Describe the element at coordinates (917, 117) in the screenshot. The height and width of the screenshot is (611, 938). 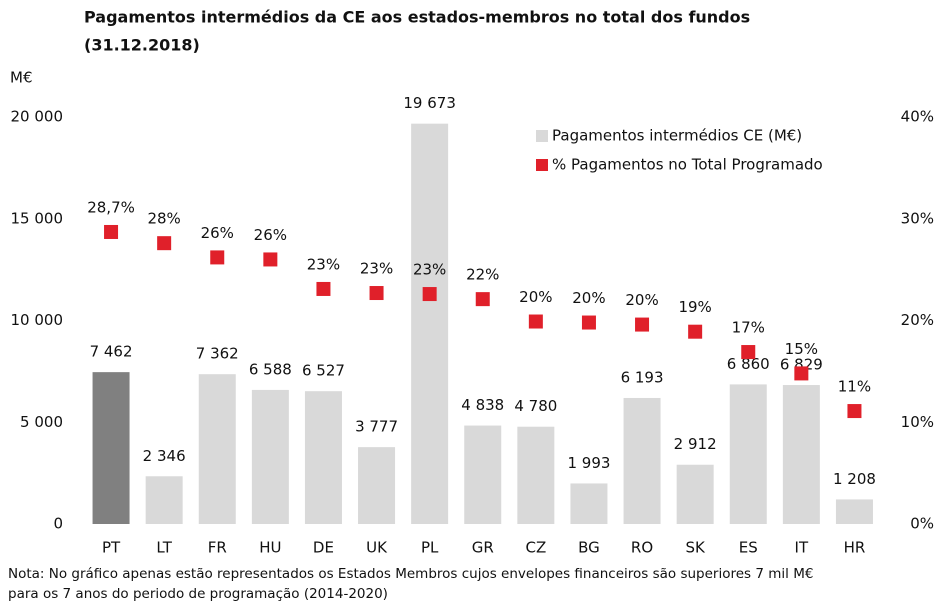
I see `y2-tick-label: 40%` at that location.